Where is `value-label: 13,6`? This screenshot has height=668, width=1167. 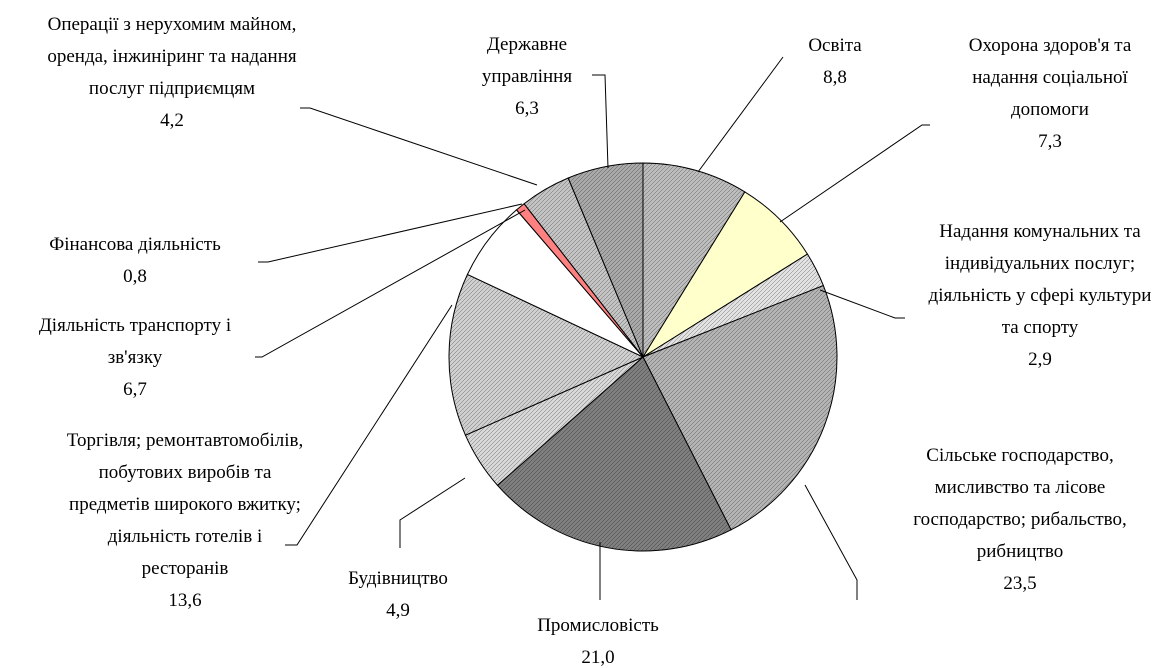
value-label: 13,6 is located at coordinates (185, 600).